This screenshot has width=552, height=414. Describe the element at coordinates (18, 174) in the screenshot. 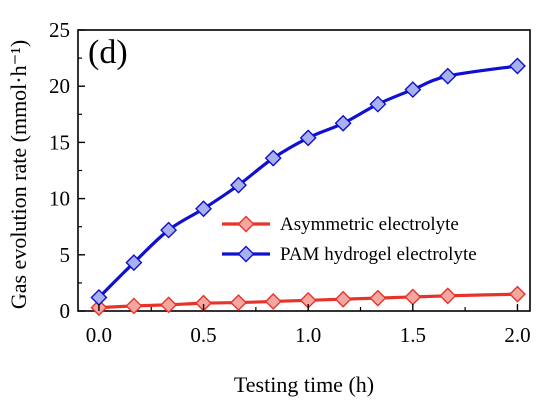

I see `y-axis-title: Gas evolution rate (mmol·h⁻¹)` at that location.